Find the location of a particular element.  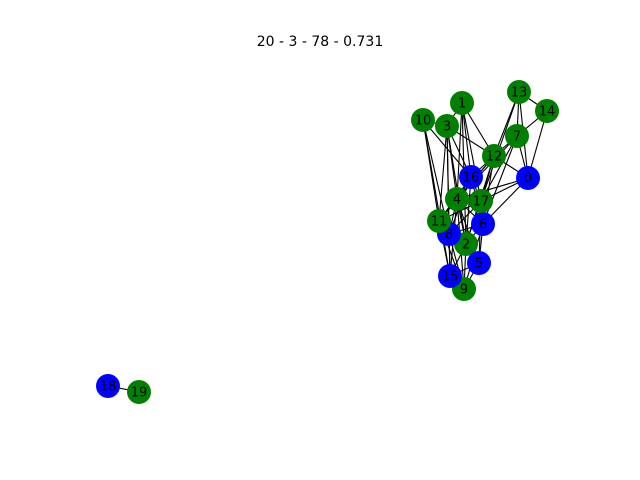

node-label-15: 15 is located at coordinates (450, 277).